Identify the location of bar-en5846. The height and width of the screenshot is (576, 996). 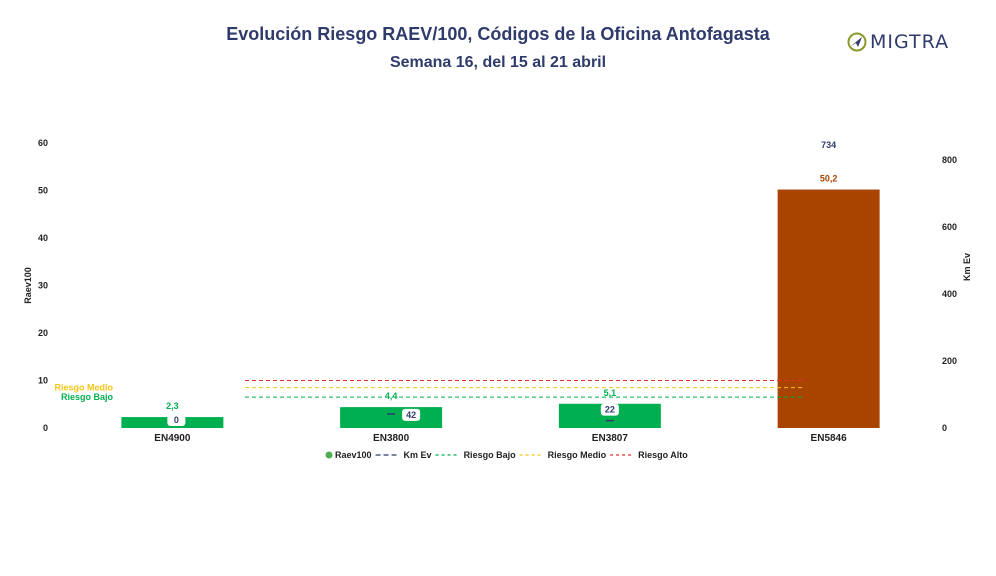
(828, 308).